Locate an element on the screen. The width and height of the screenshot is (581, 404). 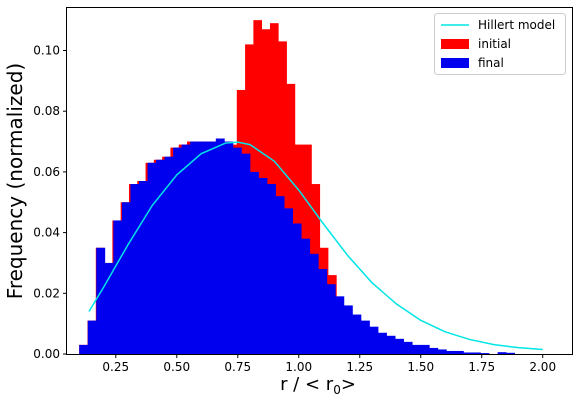
x-axis-label-end: > is located at coordinates (348, 384).